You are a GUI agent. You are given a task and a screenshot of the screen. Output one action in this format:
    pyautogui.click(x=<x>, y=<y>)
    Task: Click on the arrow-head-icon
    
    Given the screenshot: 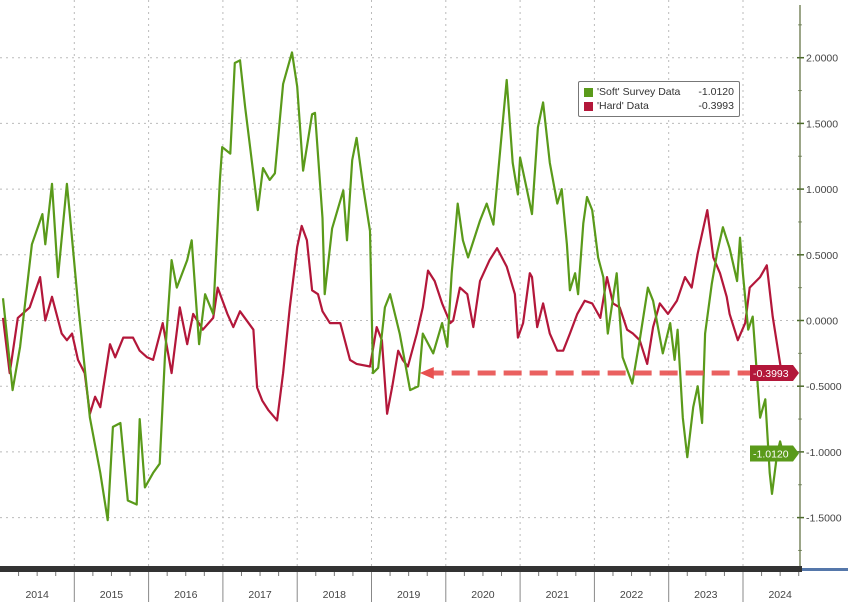 What is the action you would take?
    pyautogui.click(x=426, y=372)
    